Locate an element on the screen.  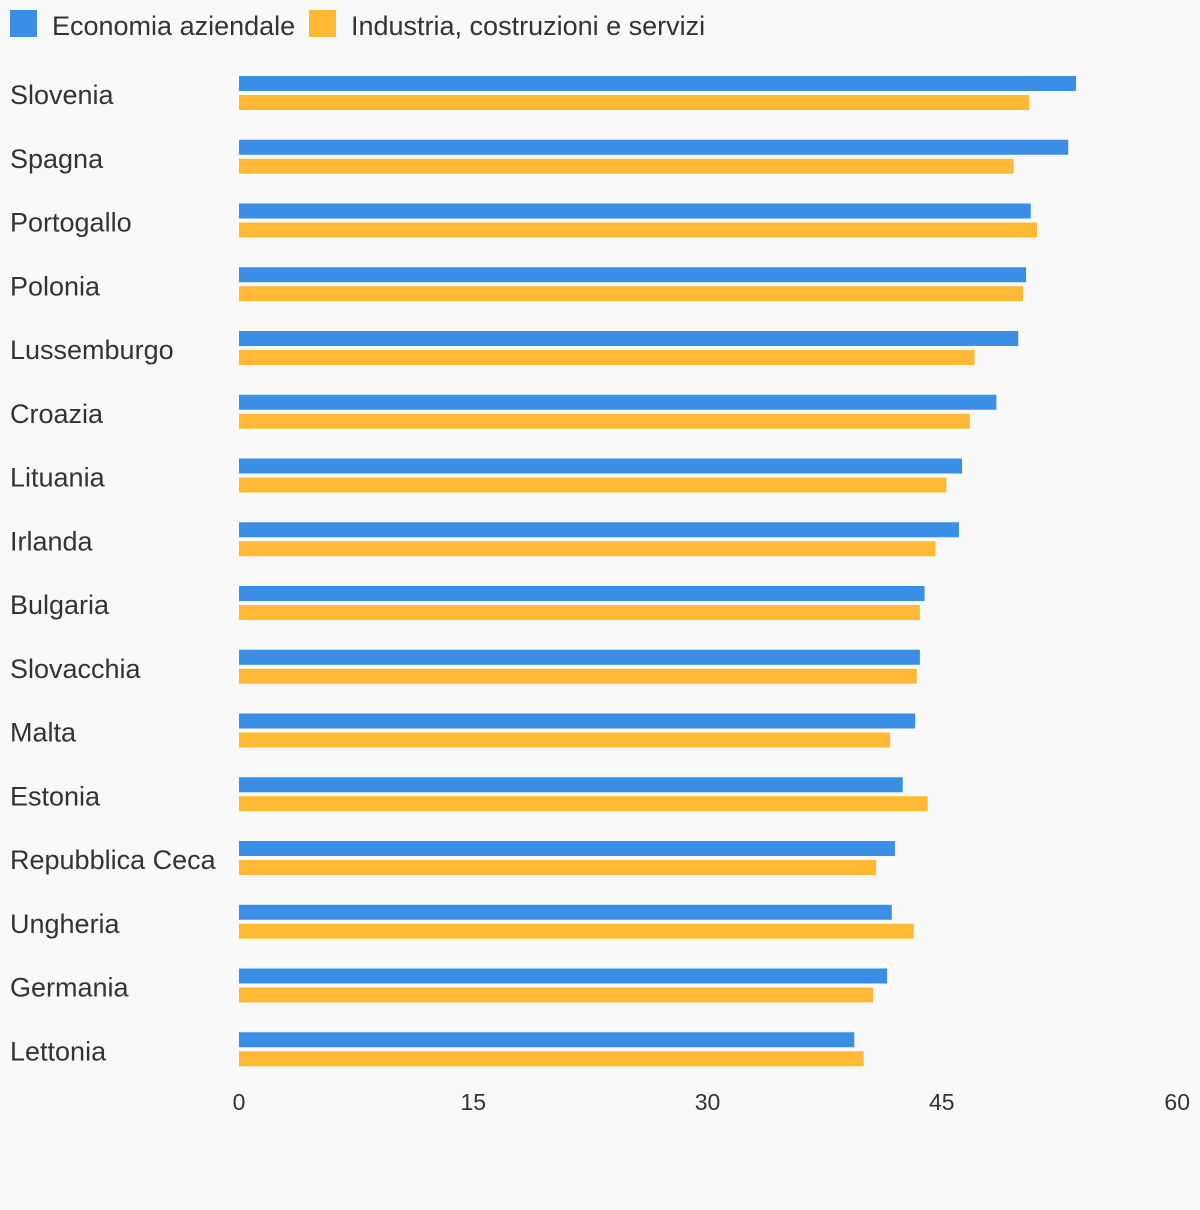
category-label: Polonia is located at coordinates (55, 286).